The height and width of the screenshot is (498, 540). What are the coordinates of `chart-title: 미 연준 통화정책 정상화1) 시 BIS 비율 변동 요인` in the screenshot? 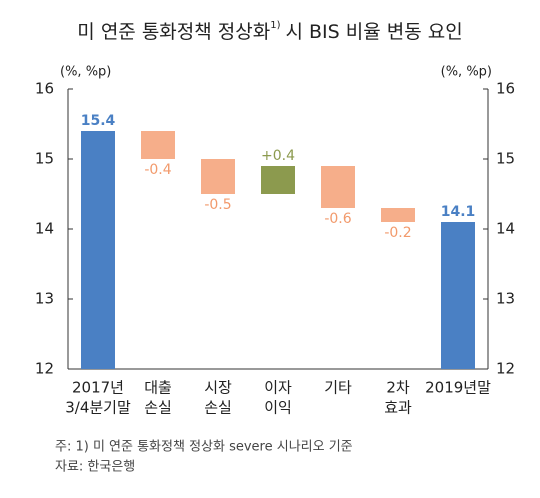 It's located at (269, 31).